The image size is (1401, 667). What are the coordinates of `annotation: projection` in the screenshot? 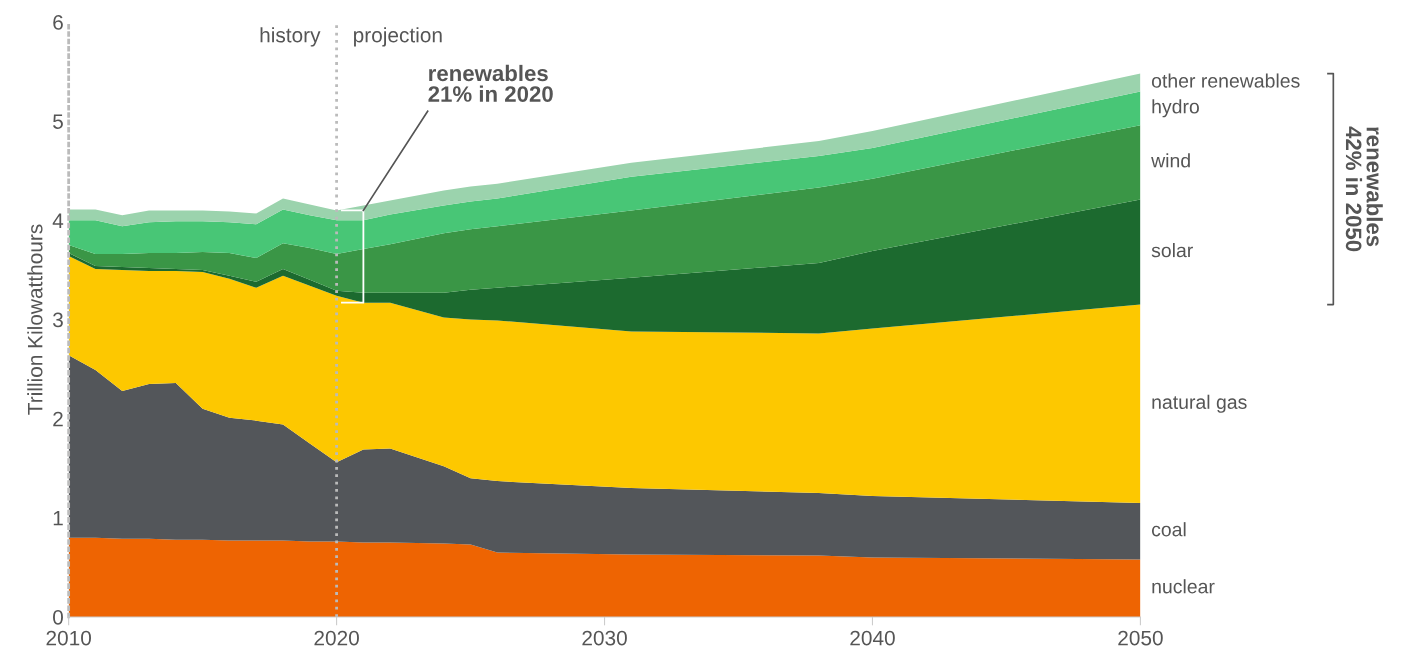 It's located at (398, 37).